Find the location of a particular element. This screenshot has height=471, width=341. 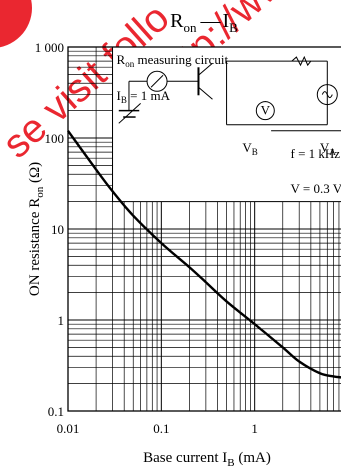

watermark-red-disc is located at coordinates (16, 24).